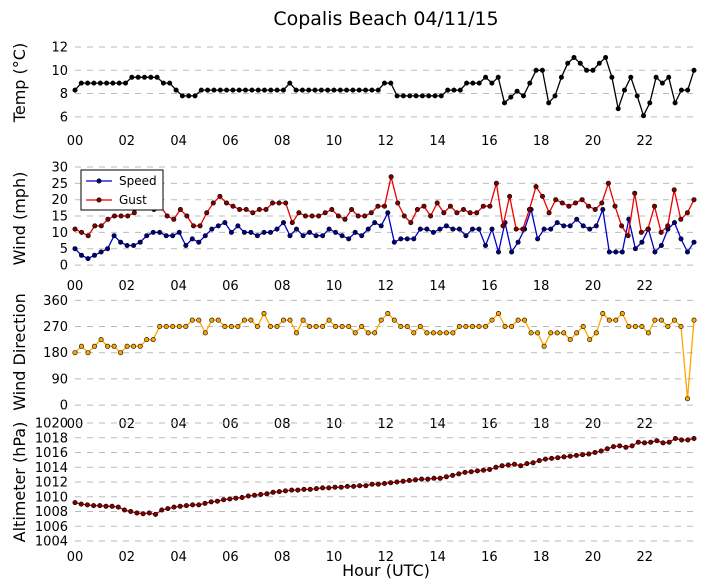 This screenshot has width=705, height=588. I want to click on temp-xtick-label: 14, so click(437, 141).